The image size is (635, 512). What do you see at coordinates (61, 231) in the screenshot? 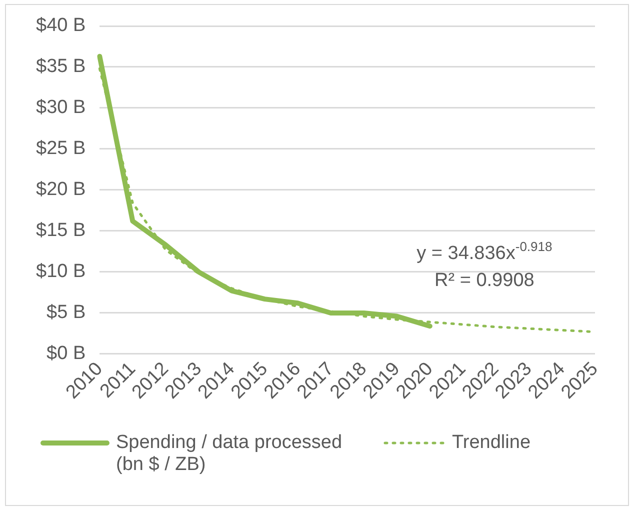
I see `y-tick-label: $15 B` at bounding box center [61, 231].